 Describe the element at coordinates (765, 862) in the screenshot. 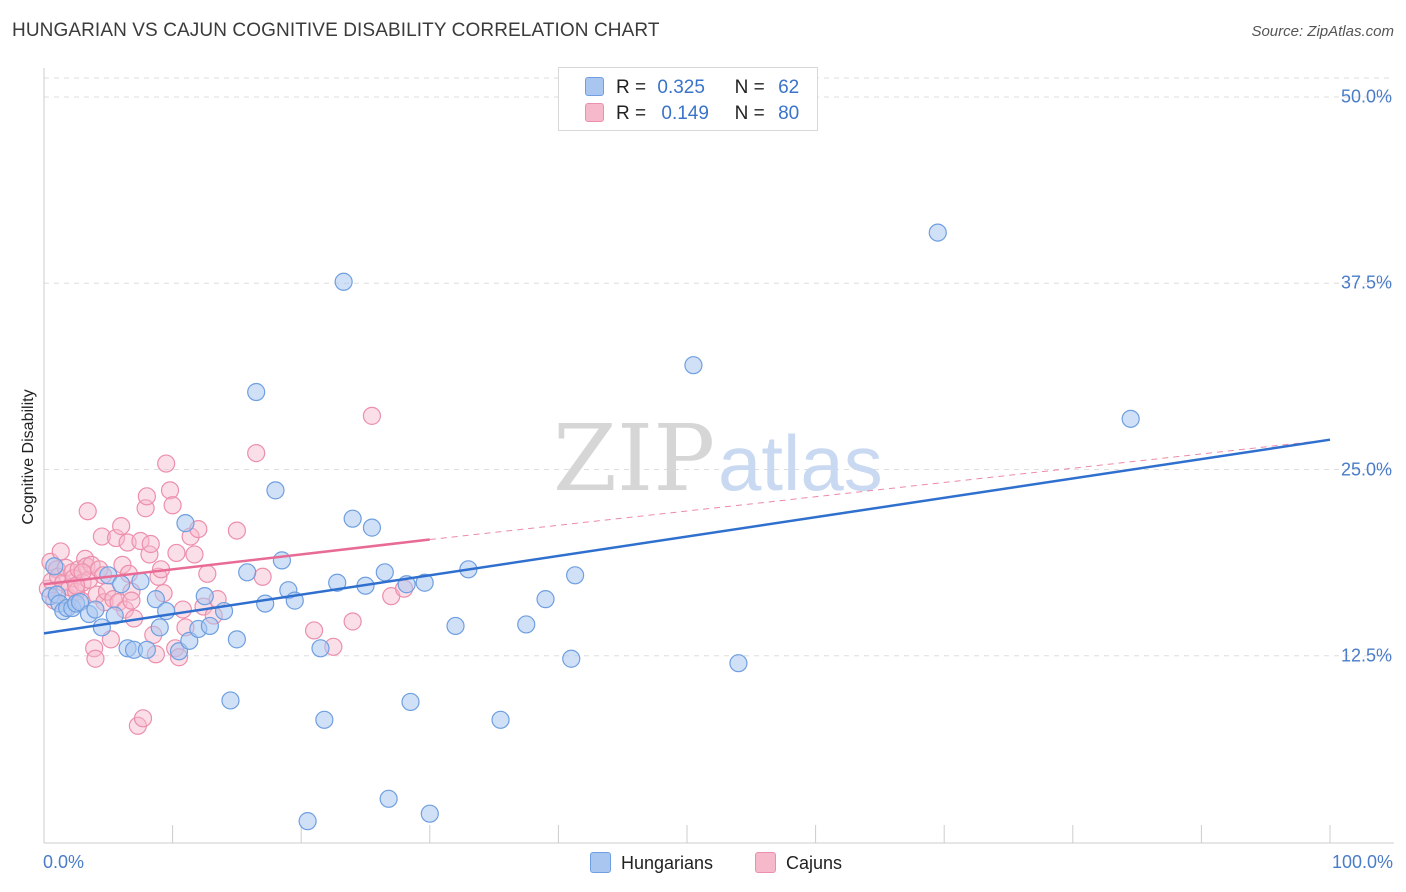

I see `bottom-legend-swatch-cajuns` at that location.